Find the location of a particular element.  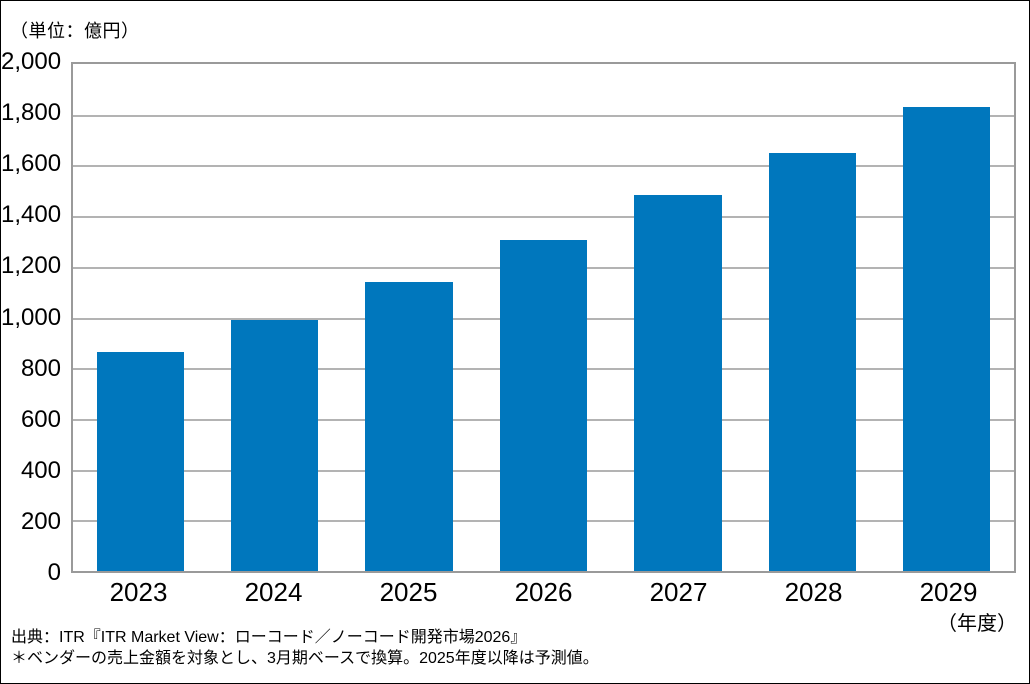

bar-2028 is located at coordinates (812, 361).